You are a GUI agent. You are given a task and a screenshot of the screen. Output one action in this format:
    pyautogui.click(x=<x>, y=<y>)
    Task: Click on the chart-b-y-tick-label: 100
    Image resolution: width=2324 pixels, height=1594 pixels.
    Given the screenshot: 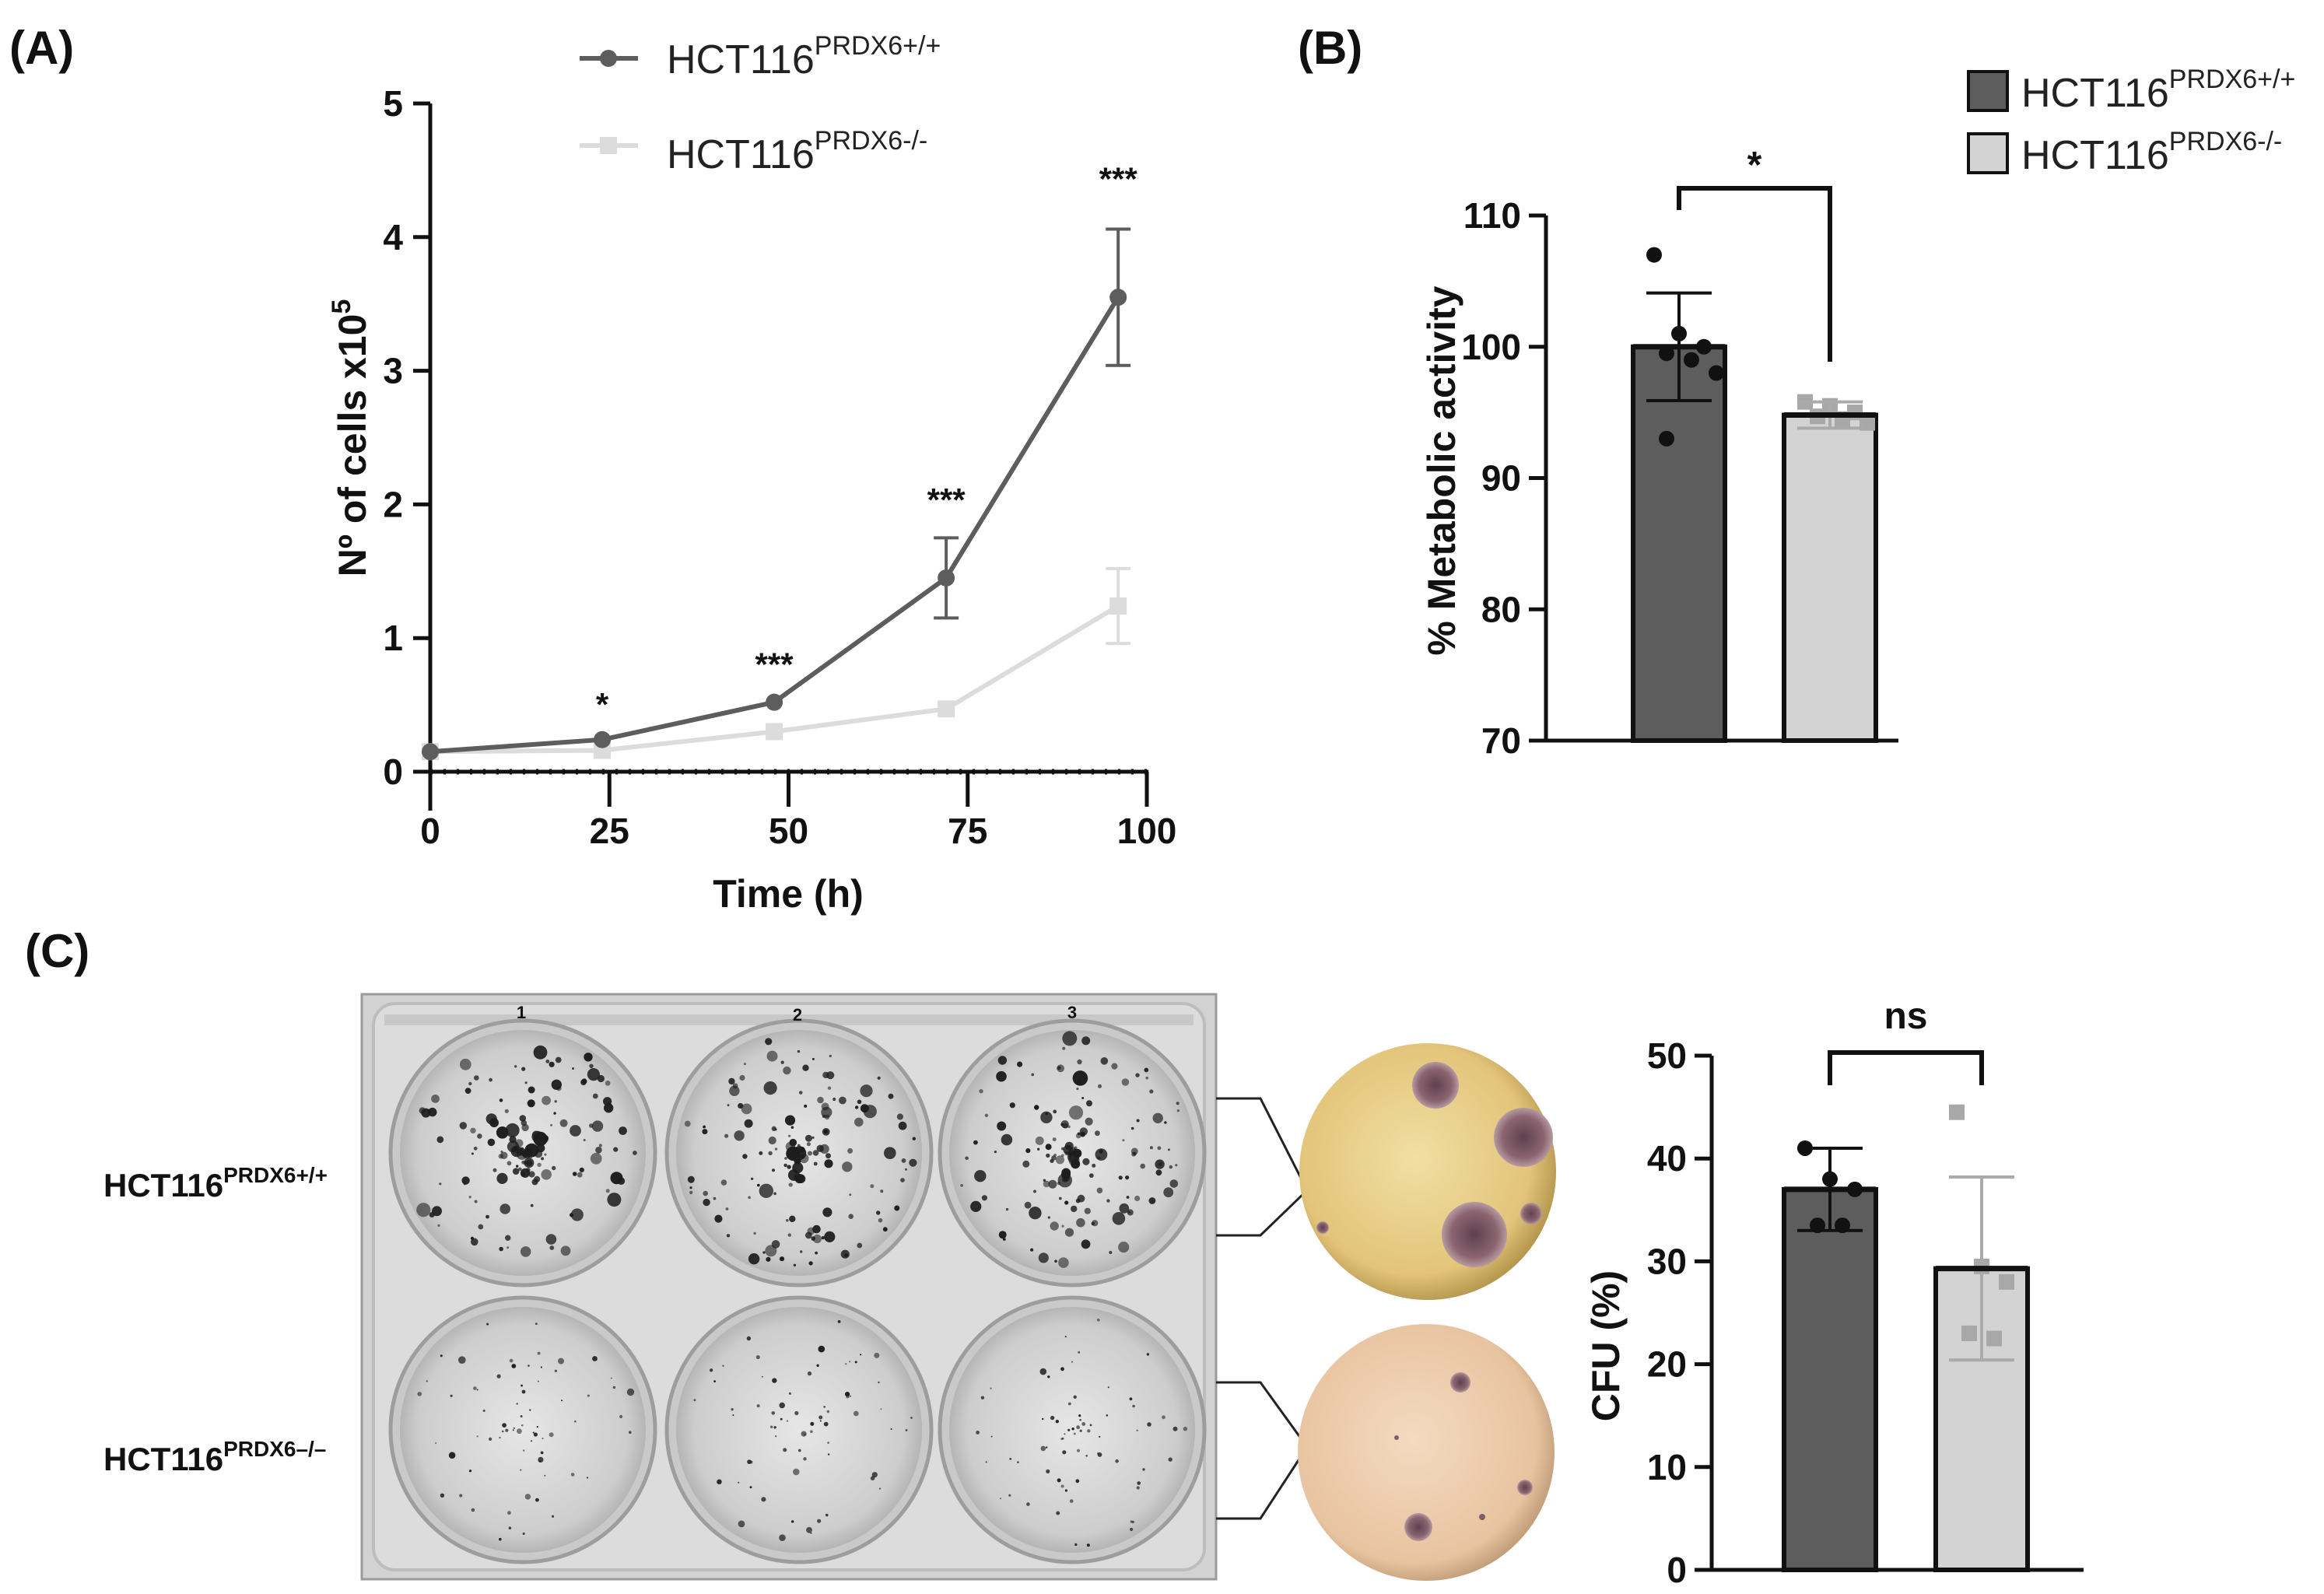 What is the action you would take?
    pyautogui.click(x=1491, y=347)
    